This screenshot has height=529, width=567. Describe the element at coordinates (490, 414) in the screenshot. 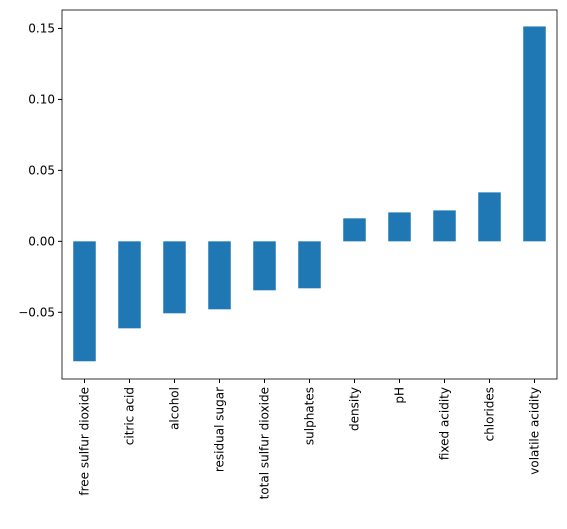

I see `x-tick-label: chlorides` at that location.